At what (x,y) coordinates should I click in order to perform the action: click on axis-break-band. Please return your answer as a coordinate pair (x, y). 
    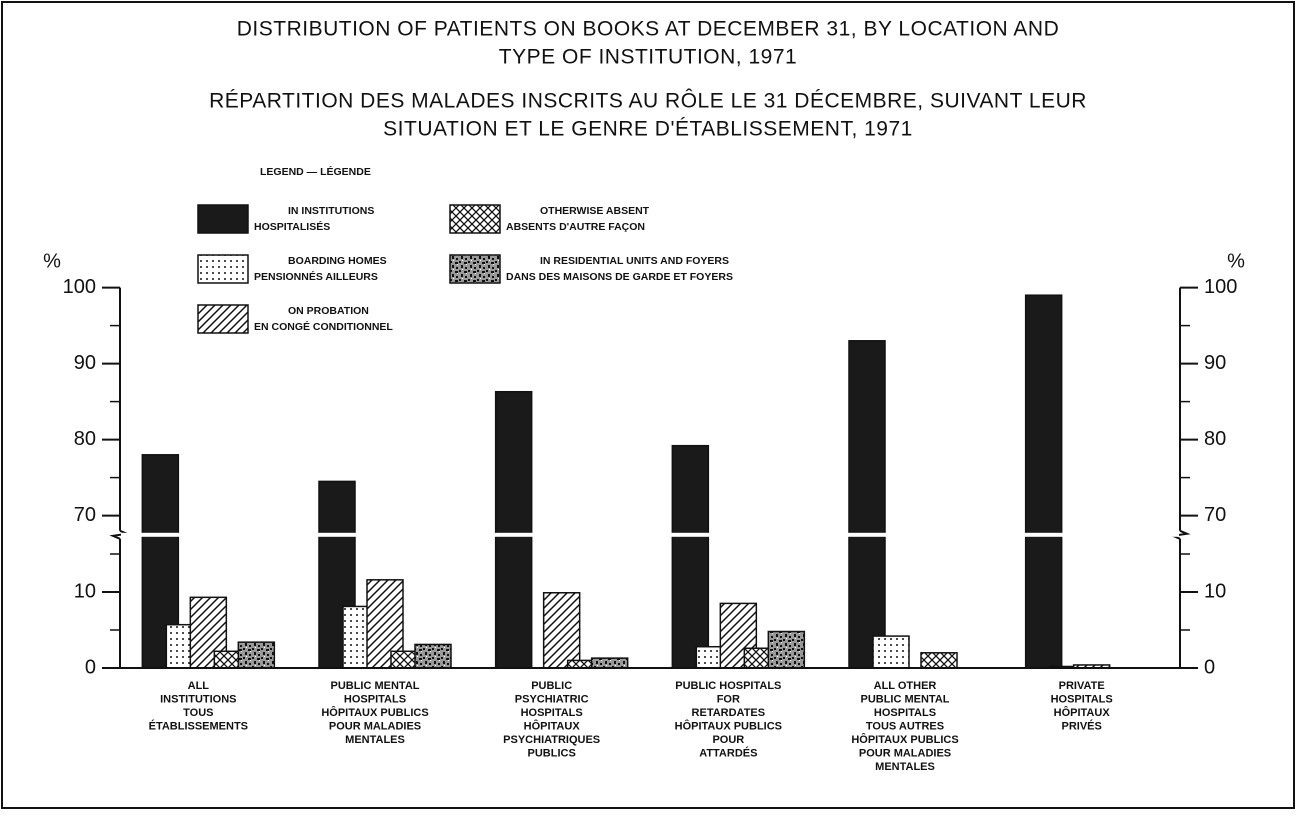
    Looking at the image, I should click on (650, 534).